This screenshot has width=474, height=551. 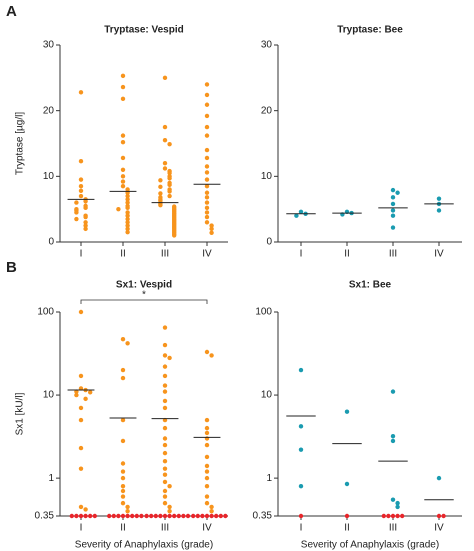 What do you see at coordinates (51, 242) in the screenshot?
I see `y-tick-label: 0` at bounding box center [51, 242].